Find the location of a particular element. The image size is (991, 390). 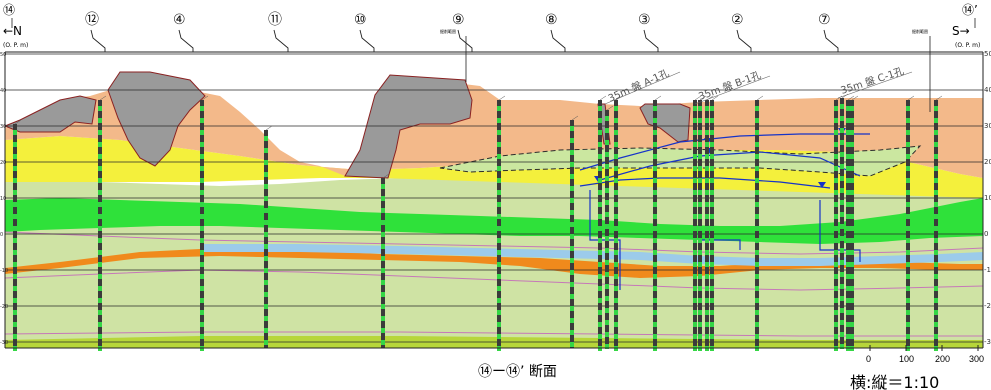

section-mark-label: ⑪ is located at coordinates (275, 20).